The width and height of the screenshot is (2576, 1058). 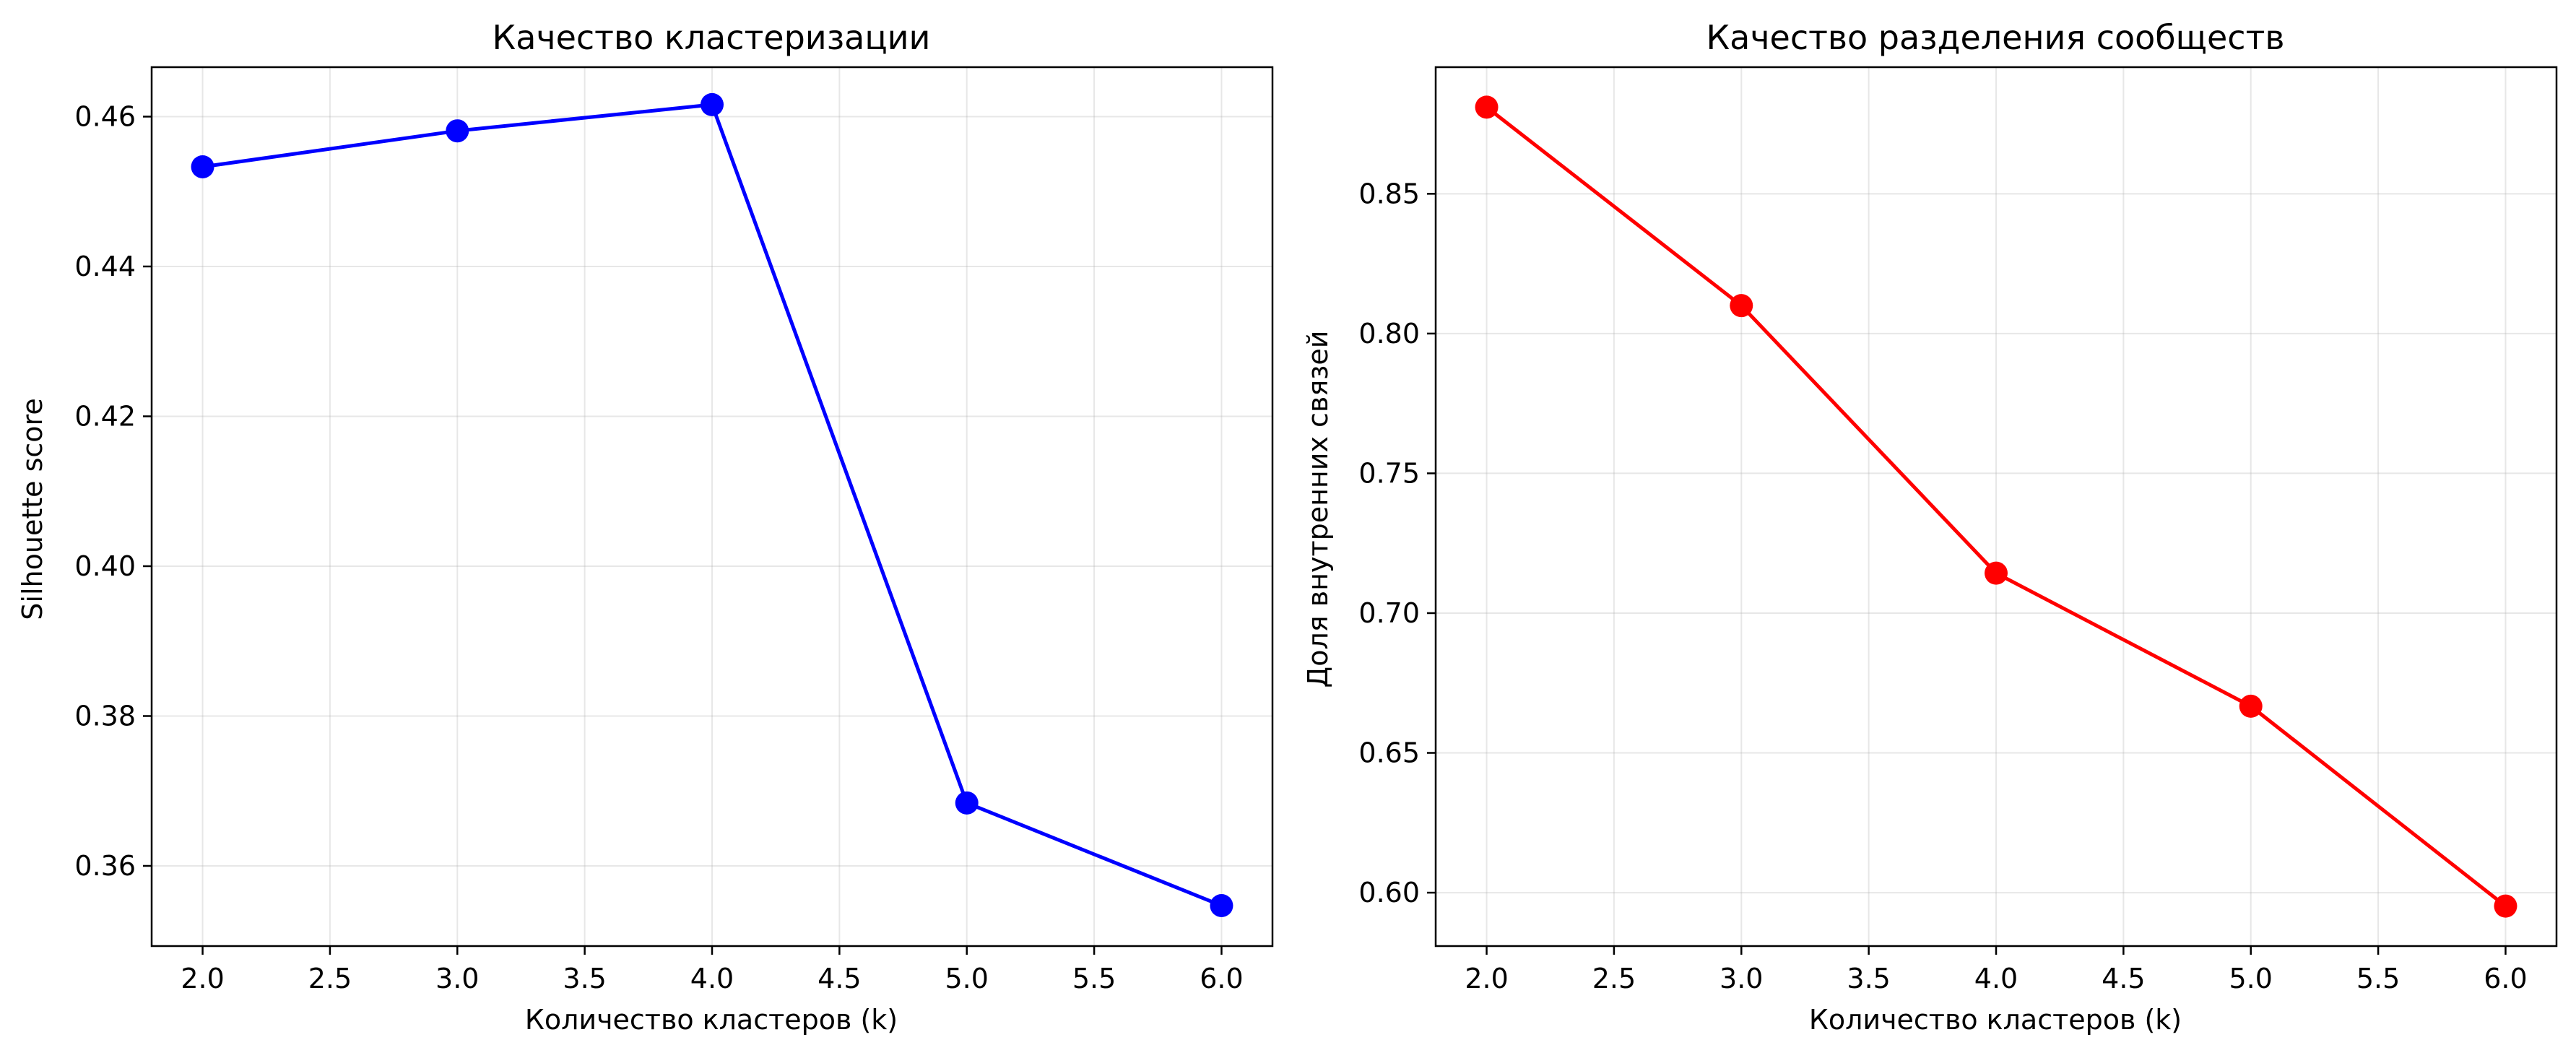 What do you see at coordinates (105, 116) in the screenshot?
I see `y-tick-label: 0.46` at bounding box center [105, 116].